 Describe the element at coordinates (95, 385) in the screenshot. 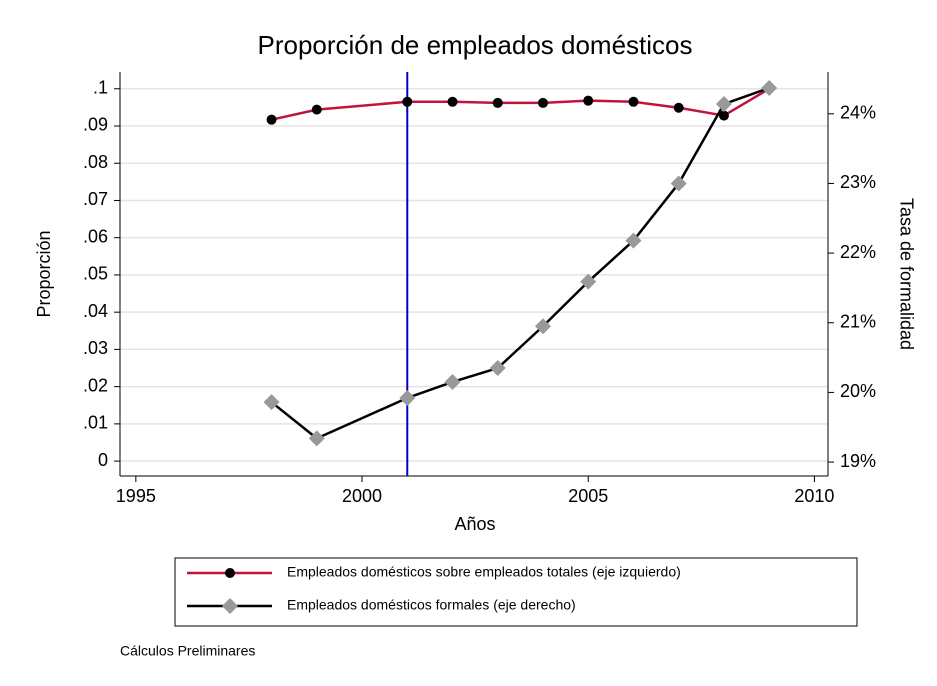

I see `y-tick-label: .02` at that location.